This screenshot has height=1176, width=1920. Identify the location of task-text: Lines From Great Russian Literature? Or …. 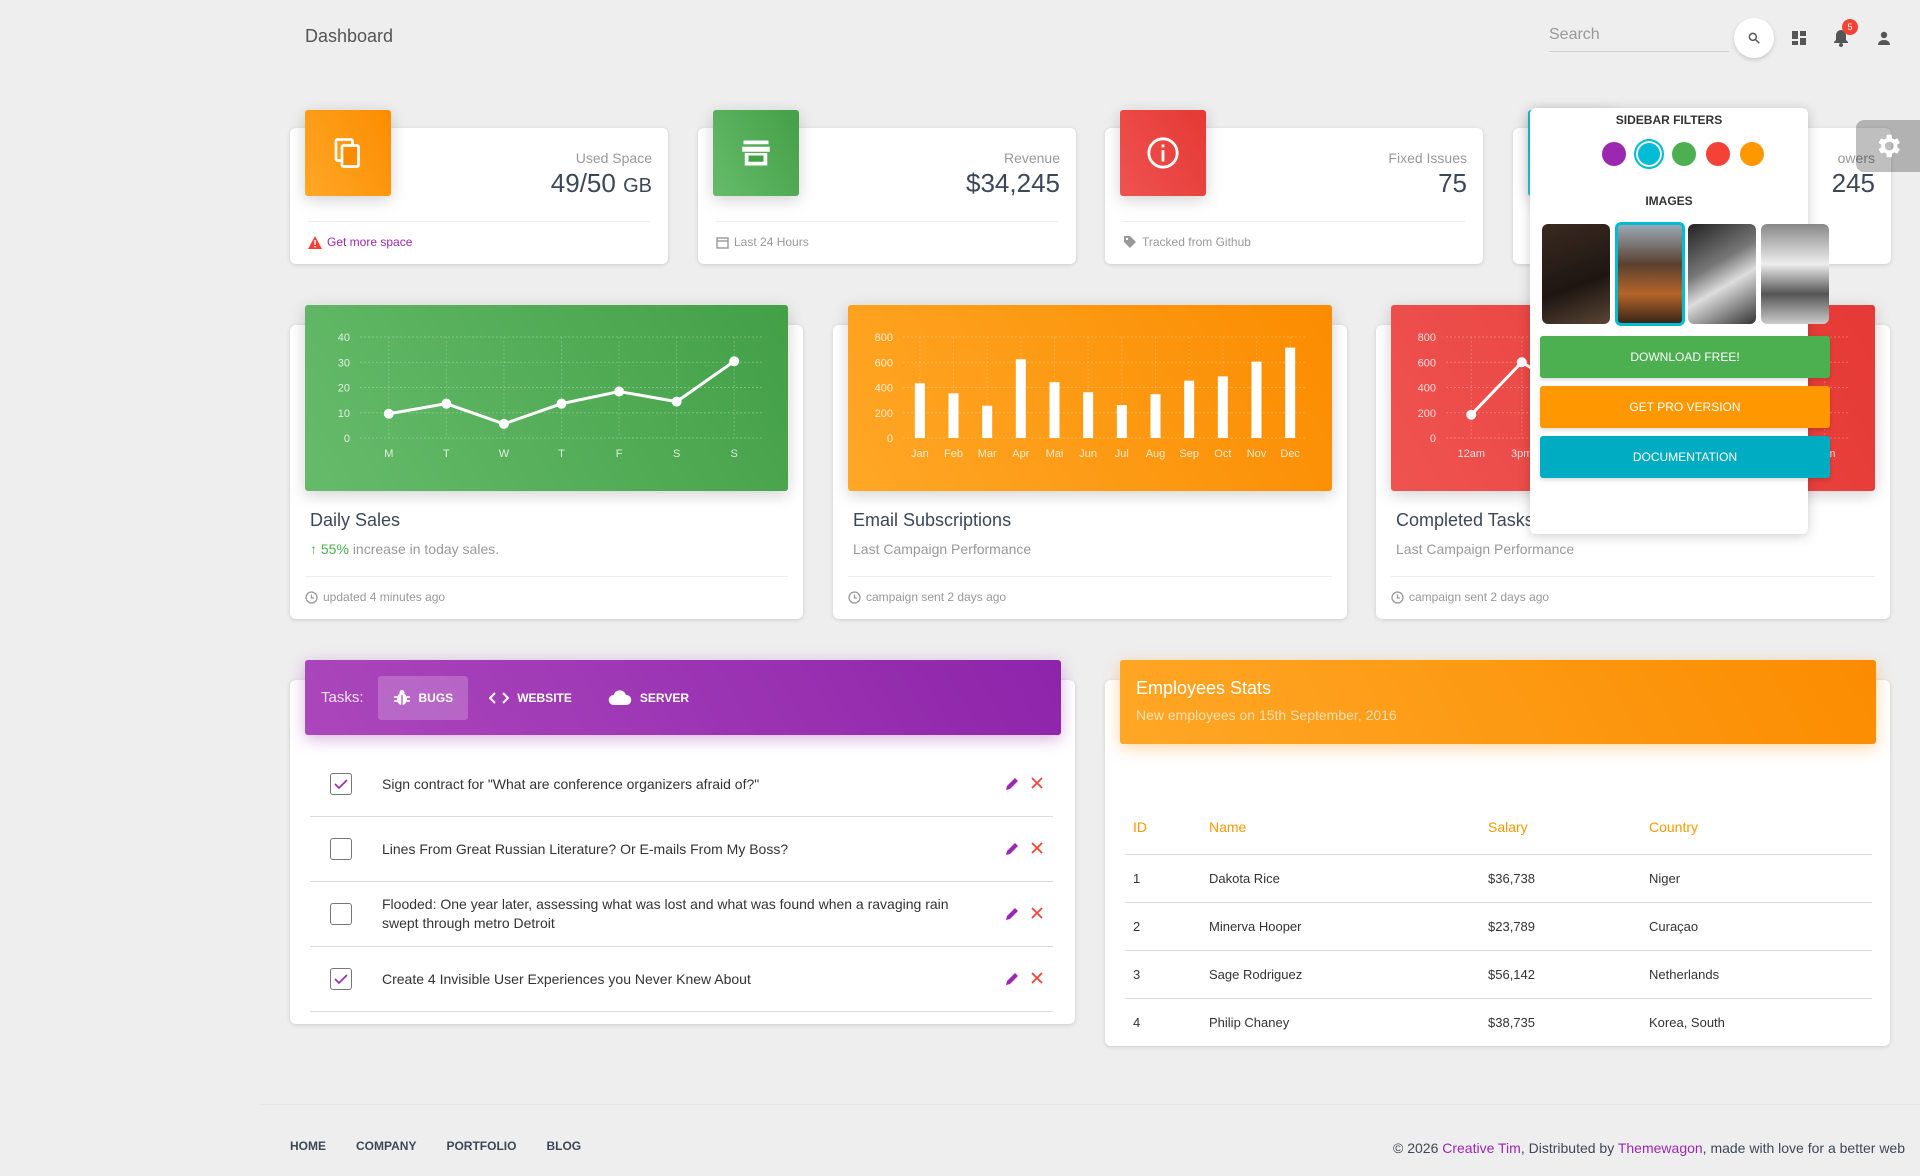
(585, 848).